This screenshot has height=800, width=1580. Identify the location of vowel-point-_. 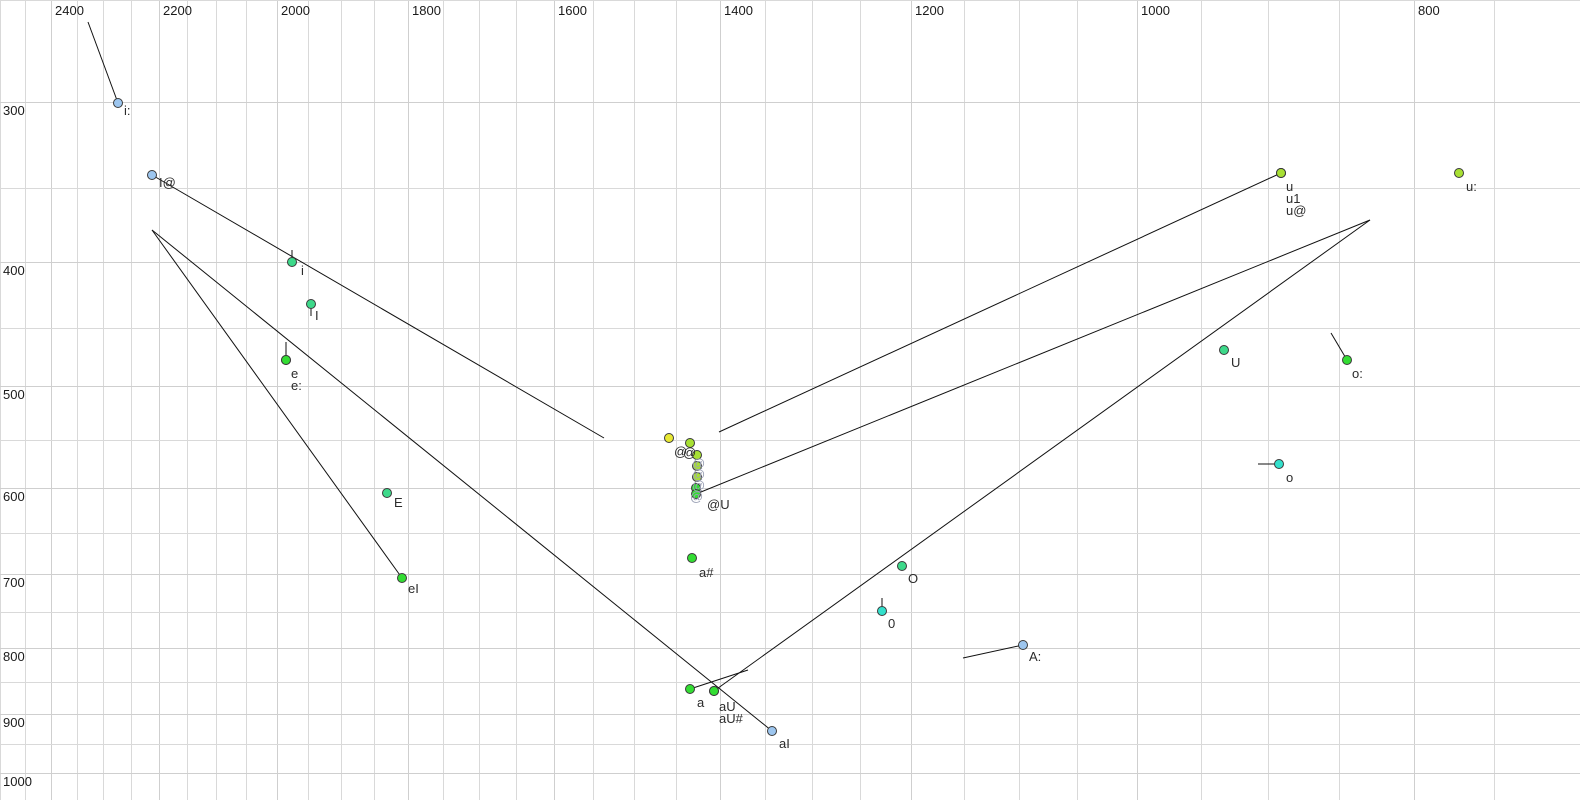
(669, 438).